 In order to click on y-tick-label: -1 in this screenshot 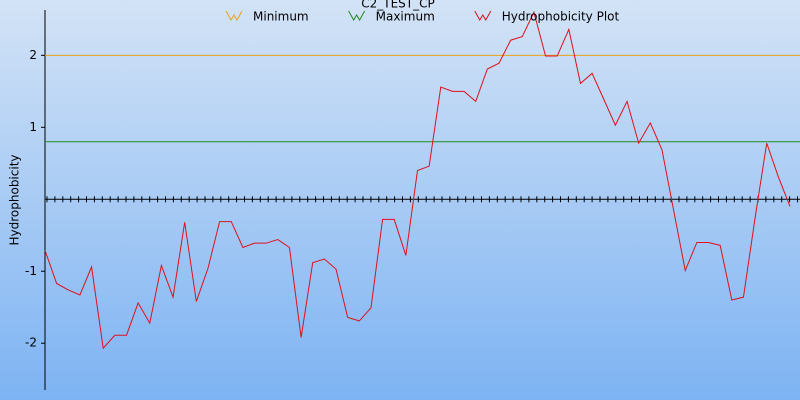, I will do `click(31, 271)`.